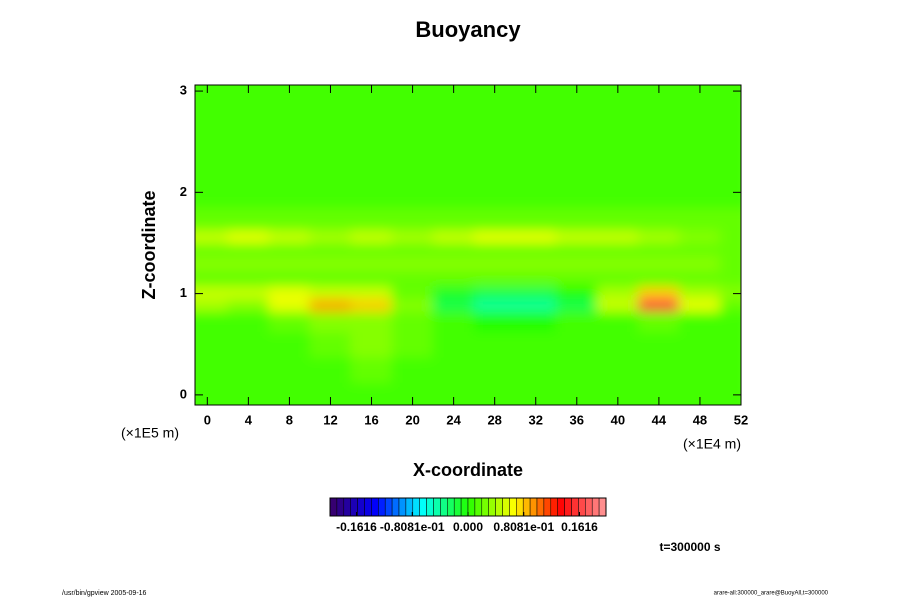 The image size is (900, 605). What do you see at coordinates (412, 527) in the screenshot?
I see `colorbar-tick-label: -0.8081e-01` at bounding box center [412, 527].